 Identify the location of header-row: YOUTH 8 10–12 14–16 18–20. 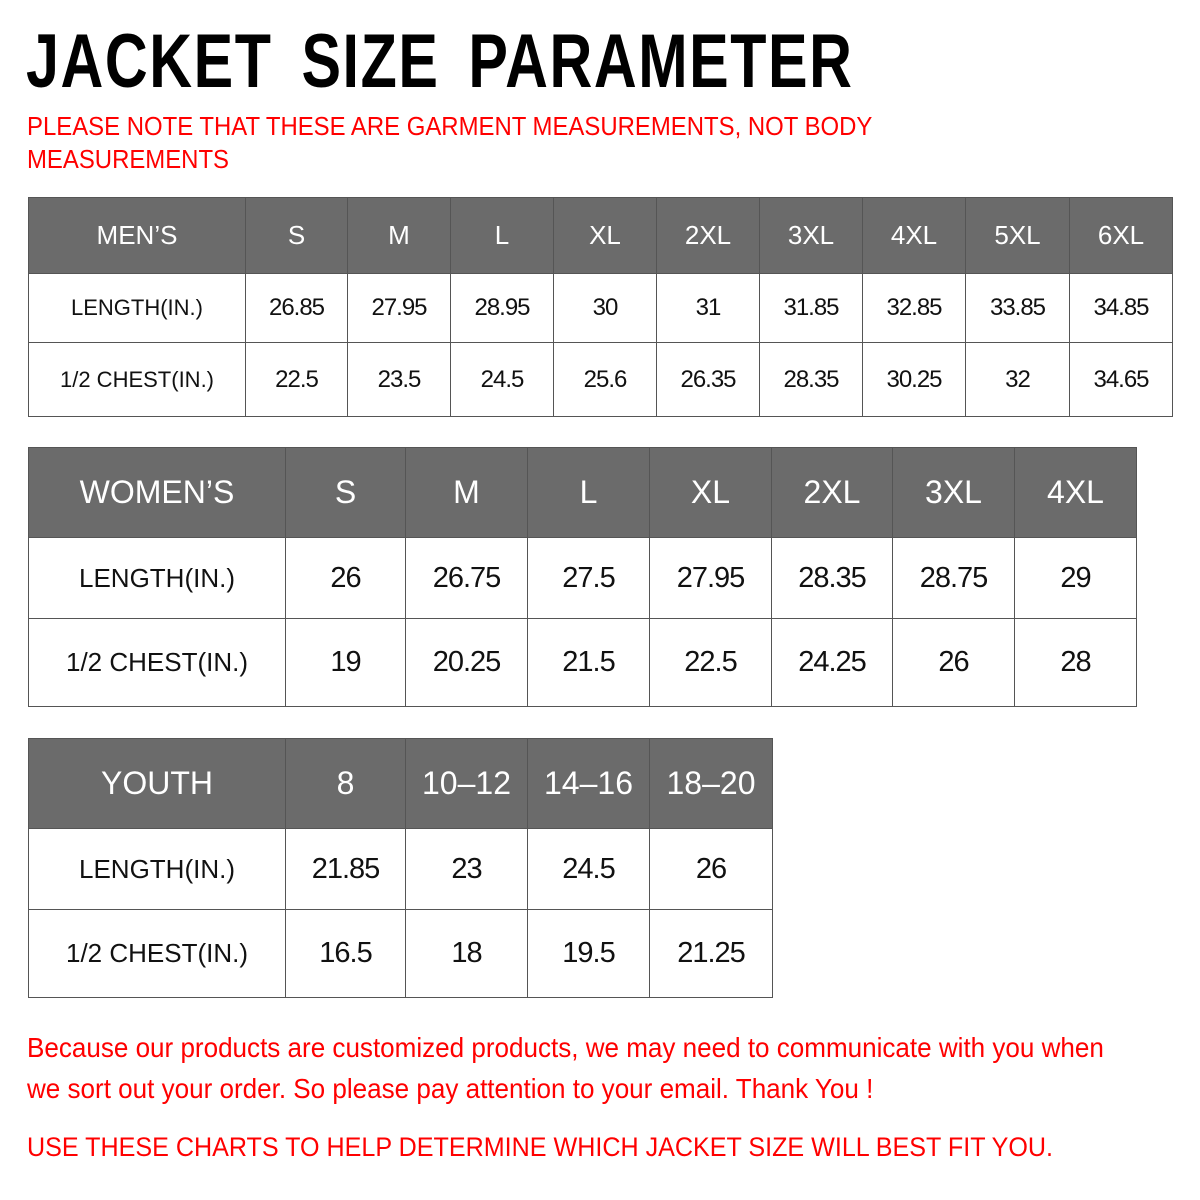
(400, 783).